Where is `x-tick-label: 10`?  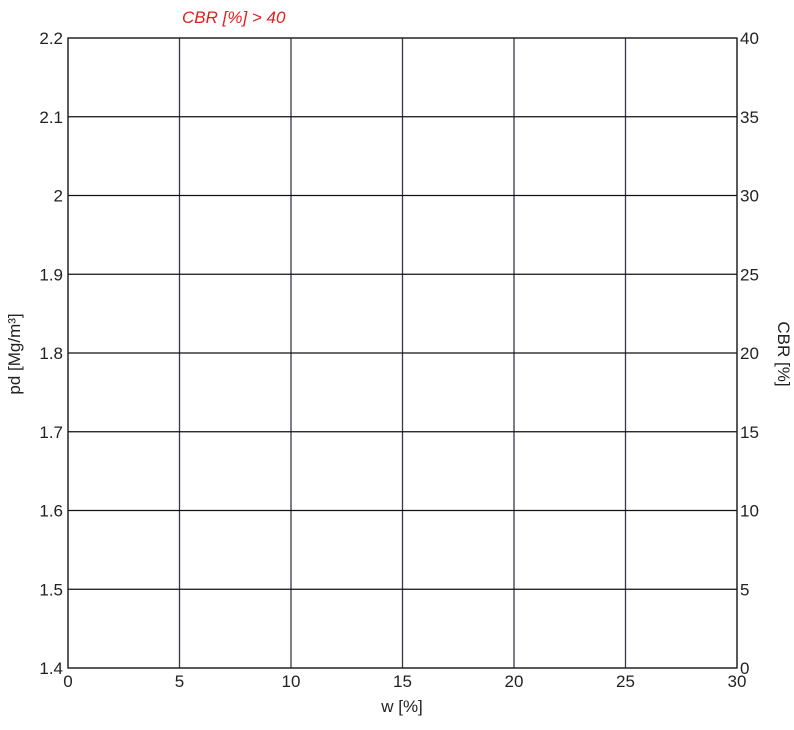
x-tick-label: 10 is located at coordinates (291, 681).